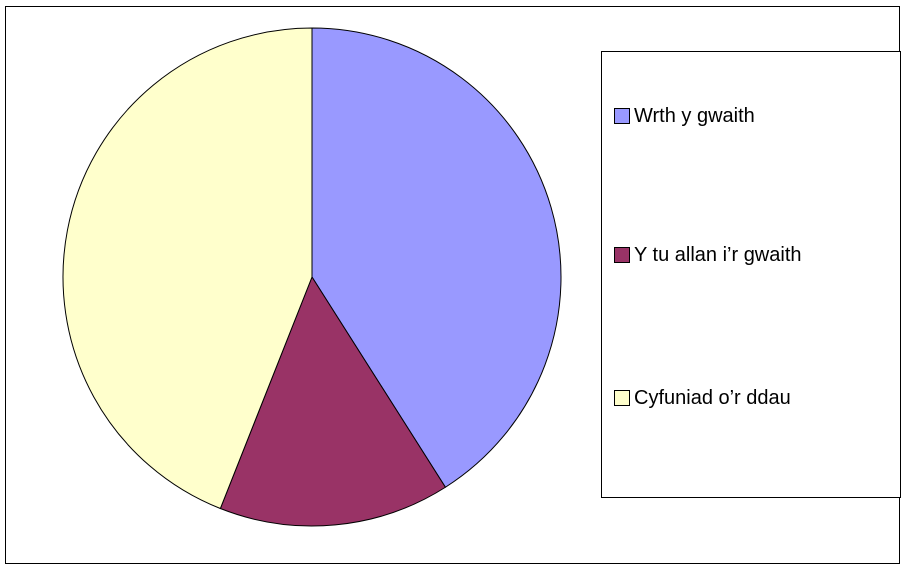  I want to click on legend-entry: Wrth y gwaith, so click(684, 116).